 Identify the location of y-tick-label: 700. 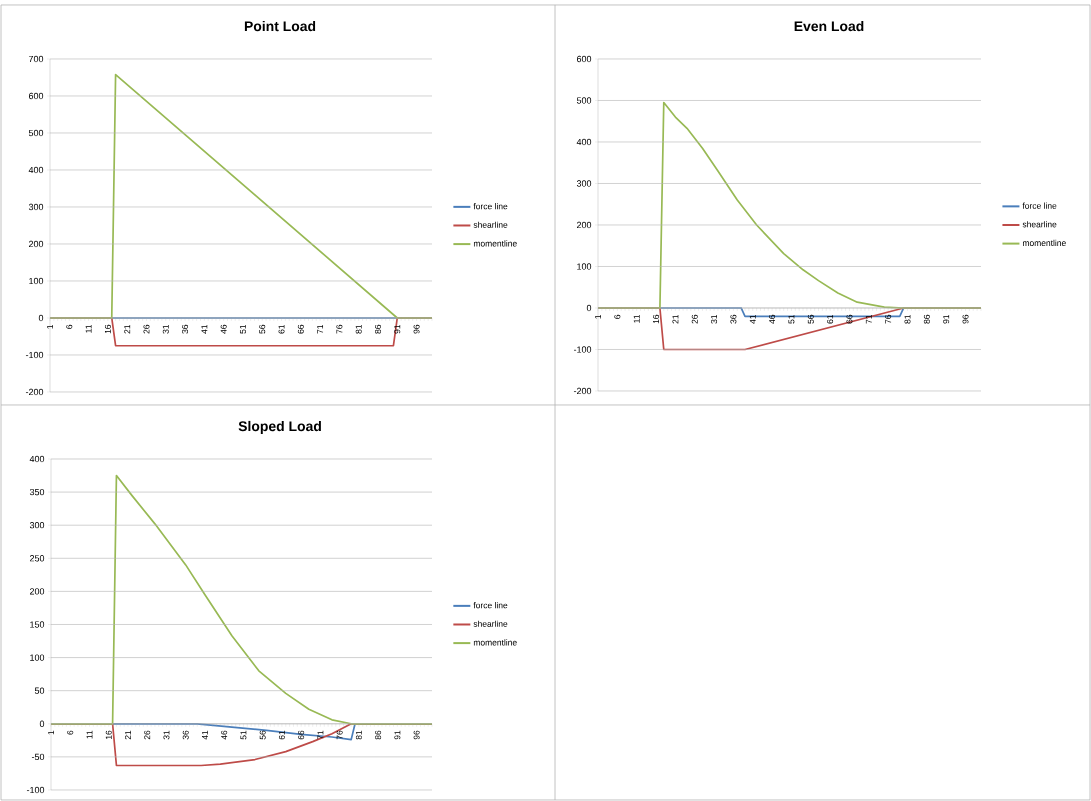
(36, 59).